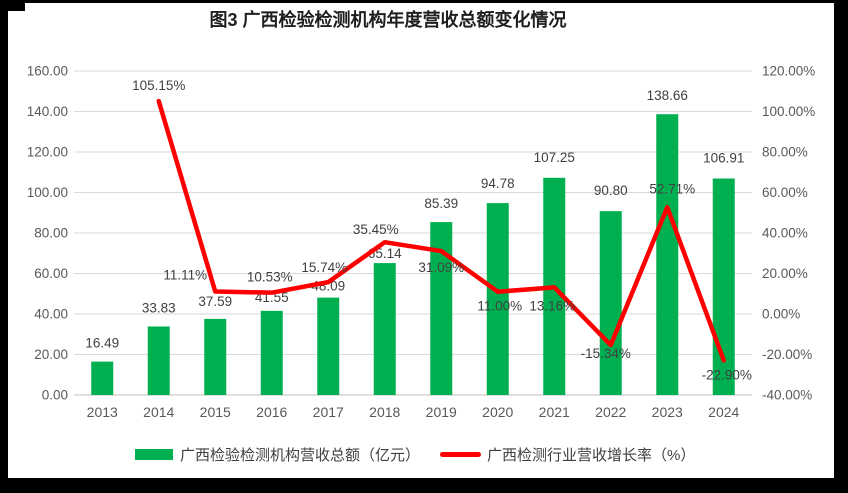  I want to click on line-label-2021: 13.16%, so click(552, 305).